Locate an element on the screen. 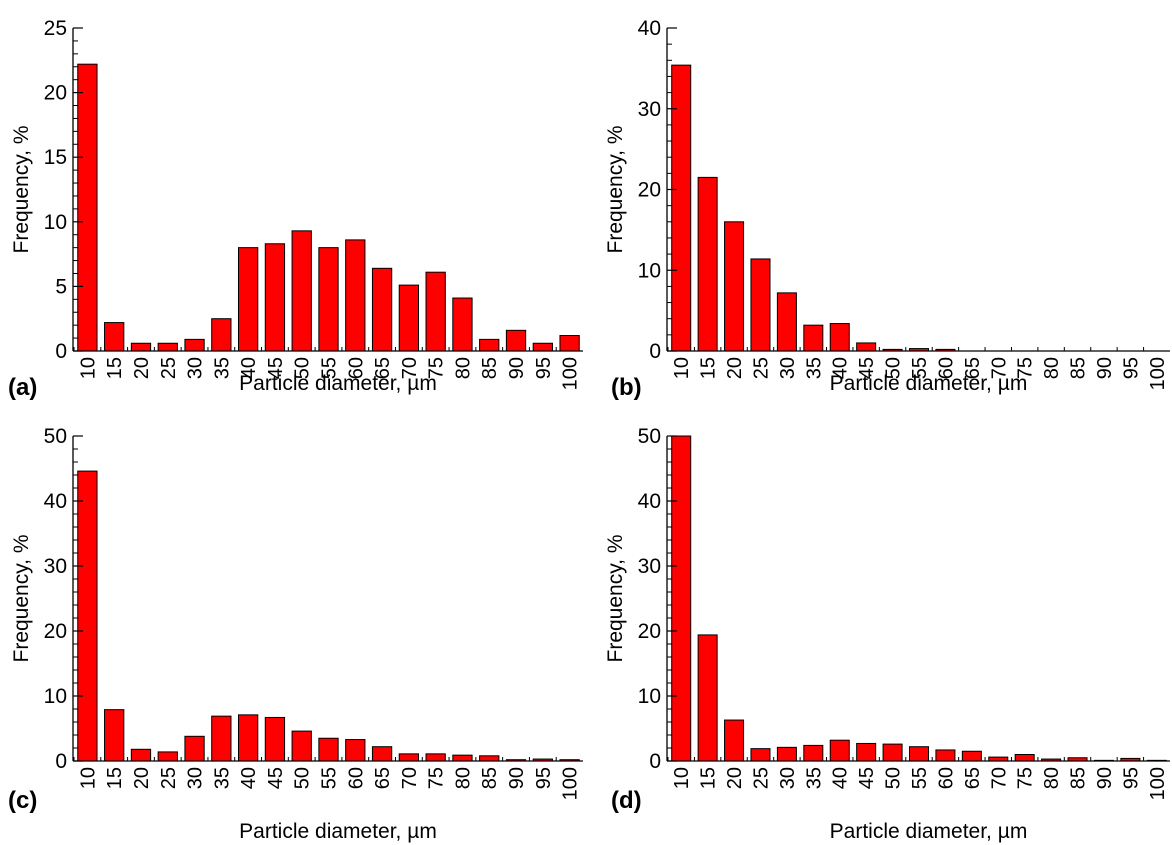 Image resolution: width=1172 pixels, height=845 pixels. y-tick-label: 15 is located at coordinates (55, 157).